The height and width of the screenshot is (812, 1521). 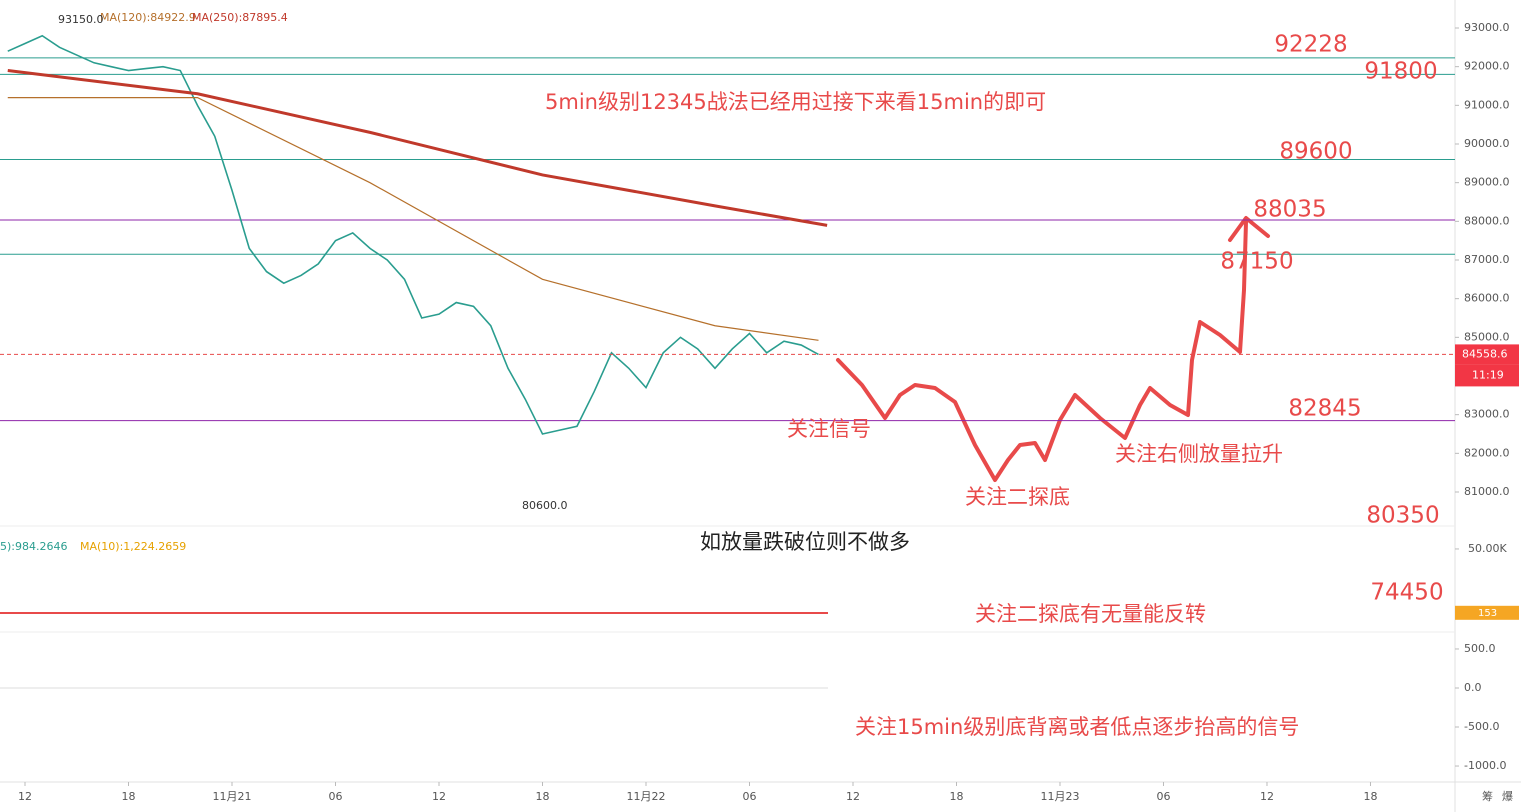 I want to click on legend-entry: MA(120):84922.9, so click(x=148, y=17).